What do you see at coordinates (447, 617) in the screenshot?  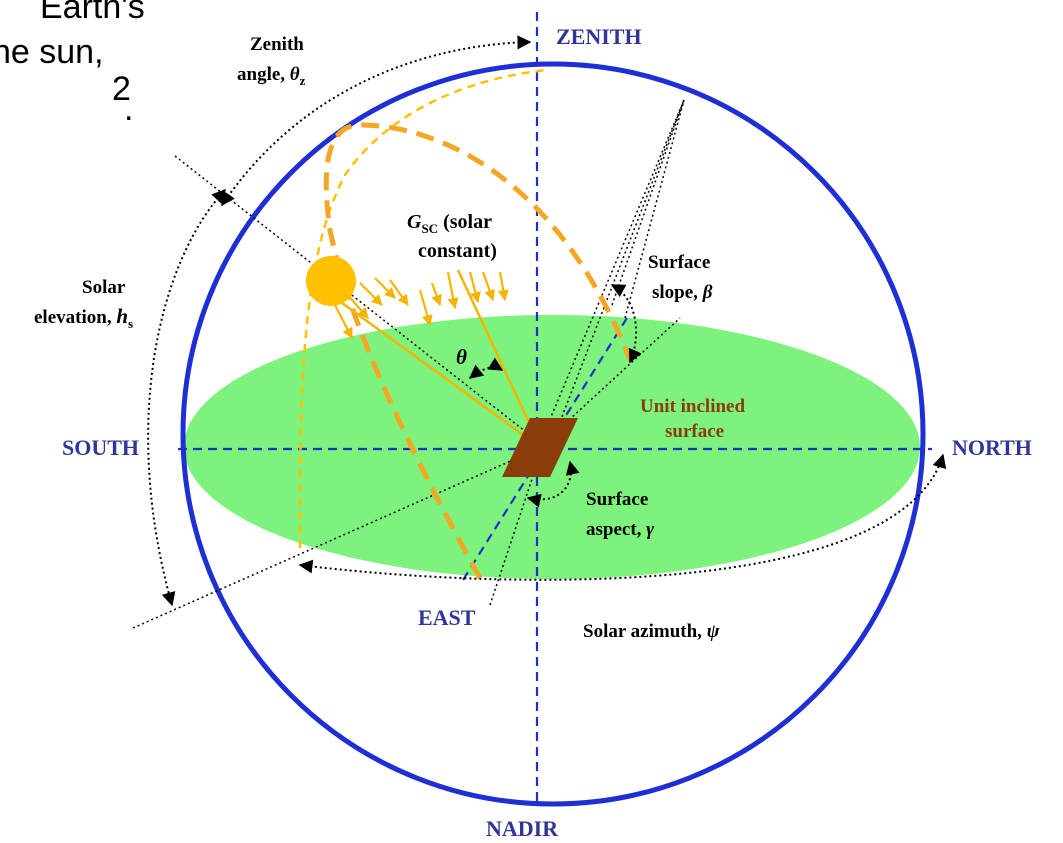 I see `east-label: EAST` at bounding box center [447, 617].